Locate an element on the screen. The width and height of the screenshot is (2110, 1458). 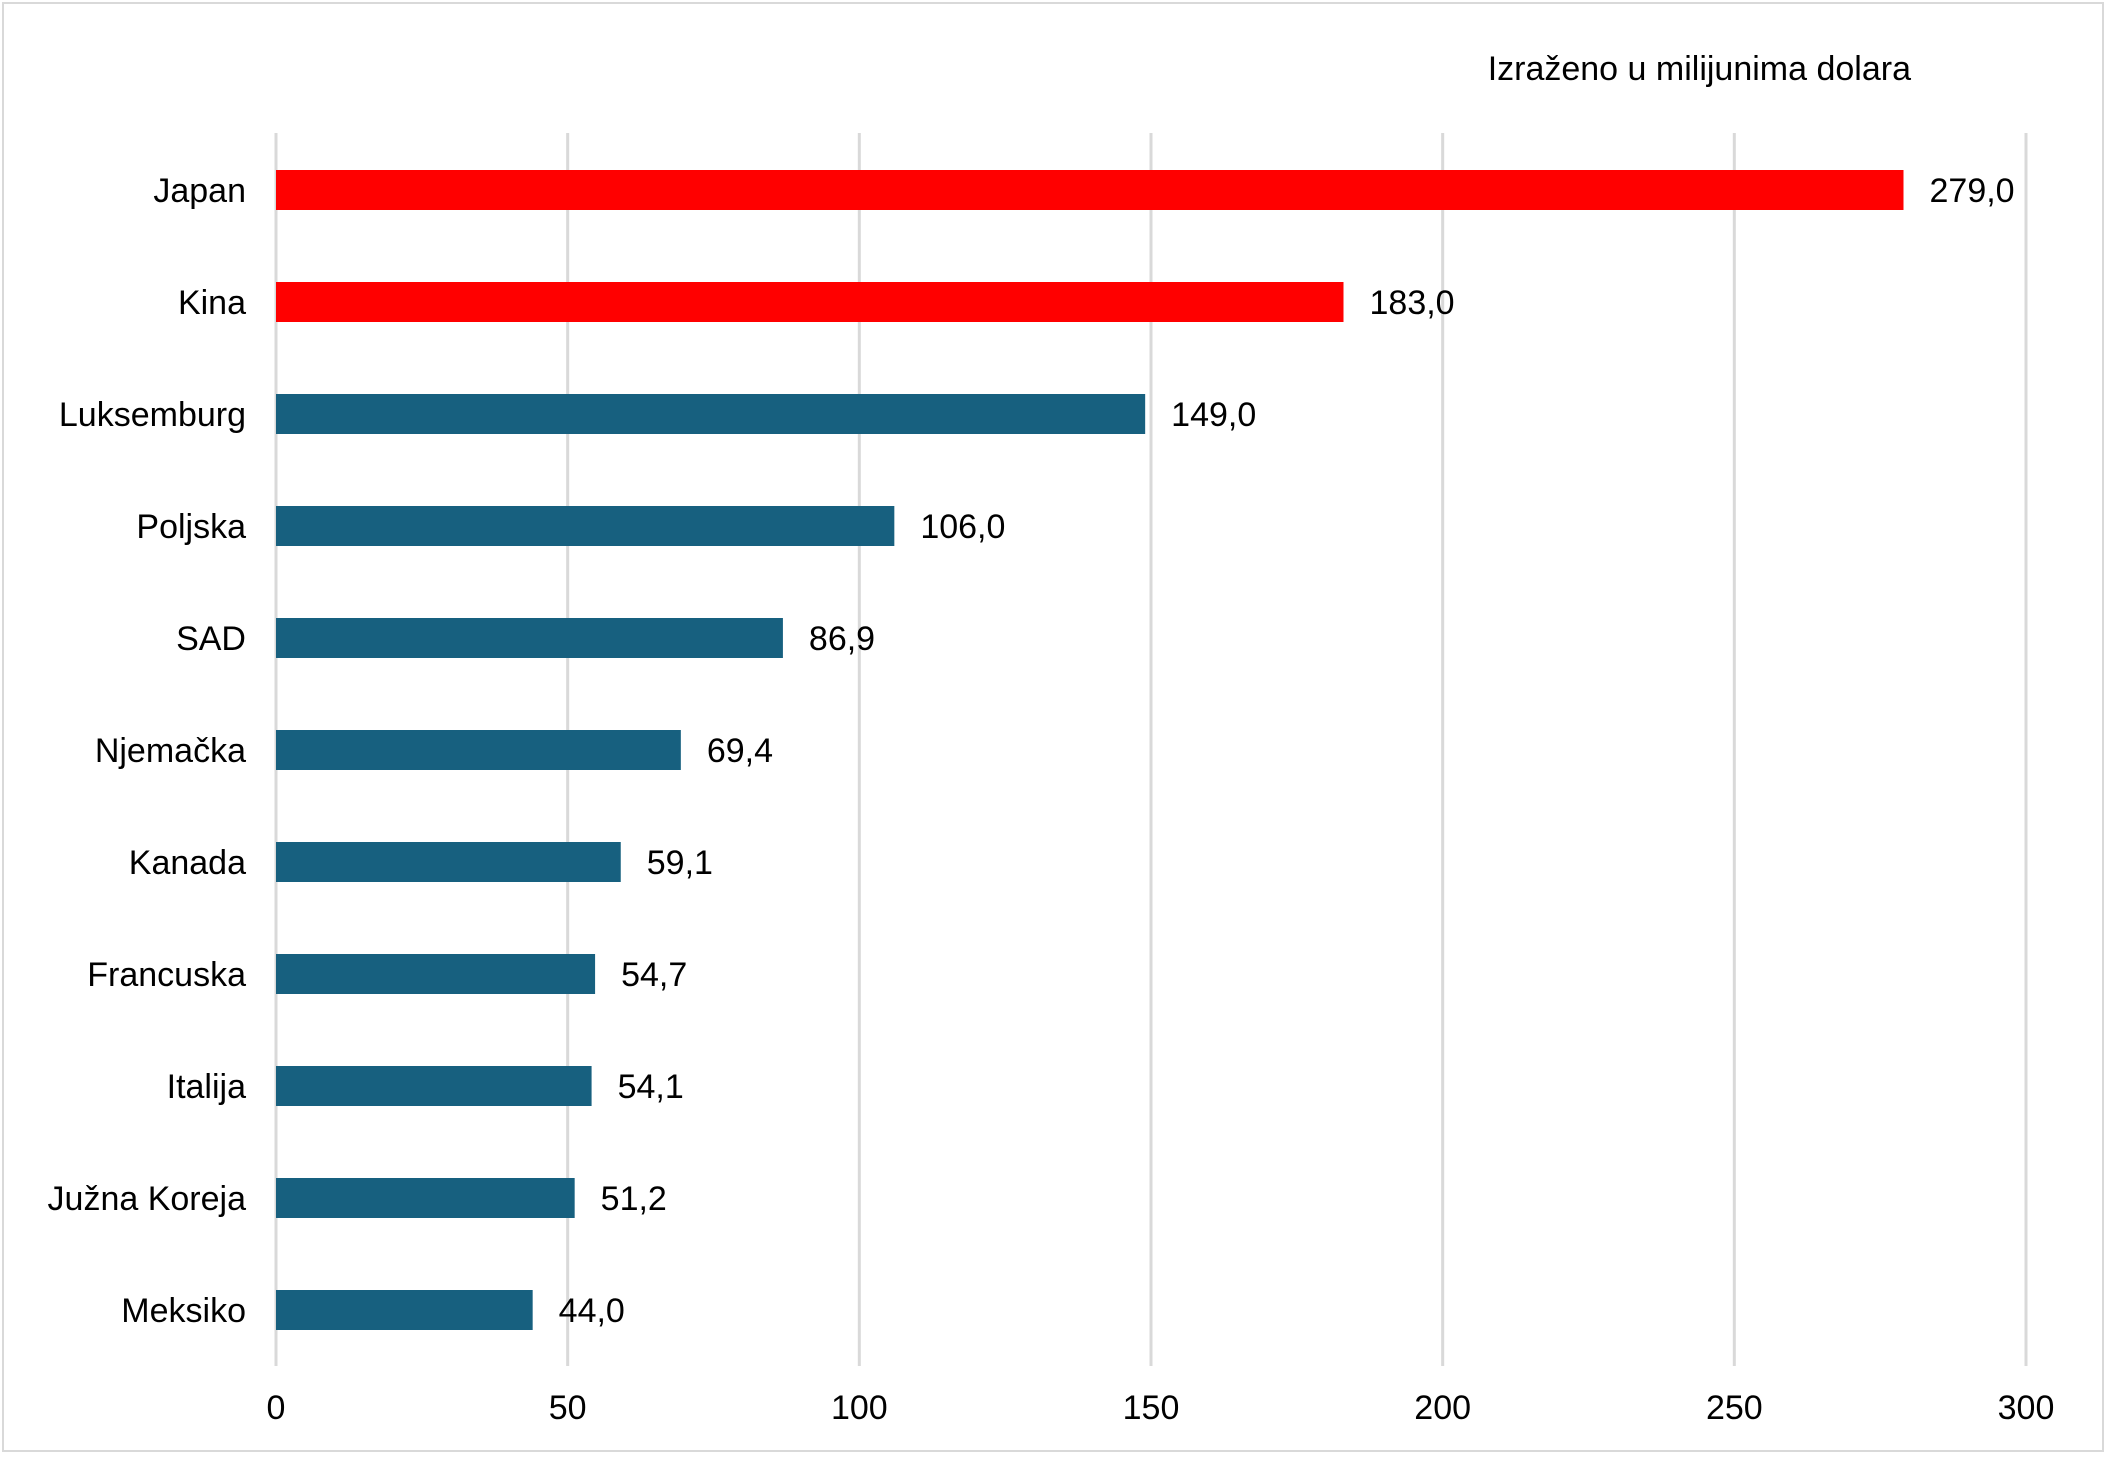
value-label: 279,0 is located at coordinates (1972, 191).